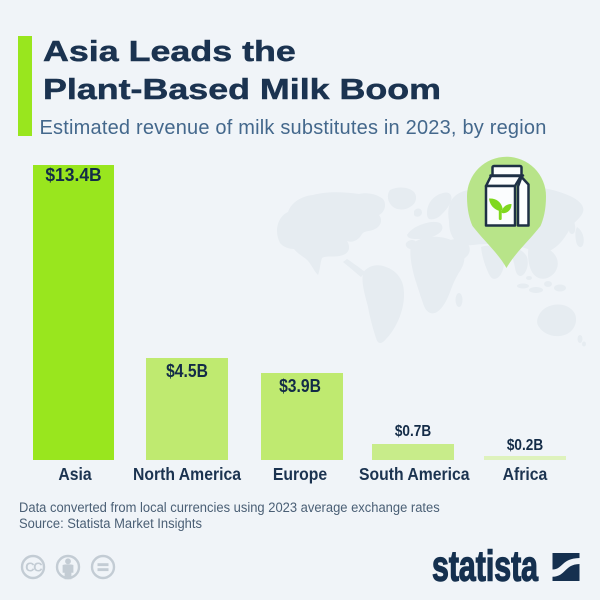 This screenshot has width=600, height=600. I want to click on svg-text: CC, so click(34, 567).